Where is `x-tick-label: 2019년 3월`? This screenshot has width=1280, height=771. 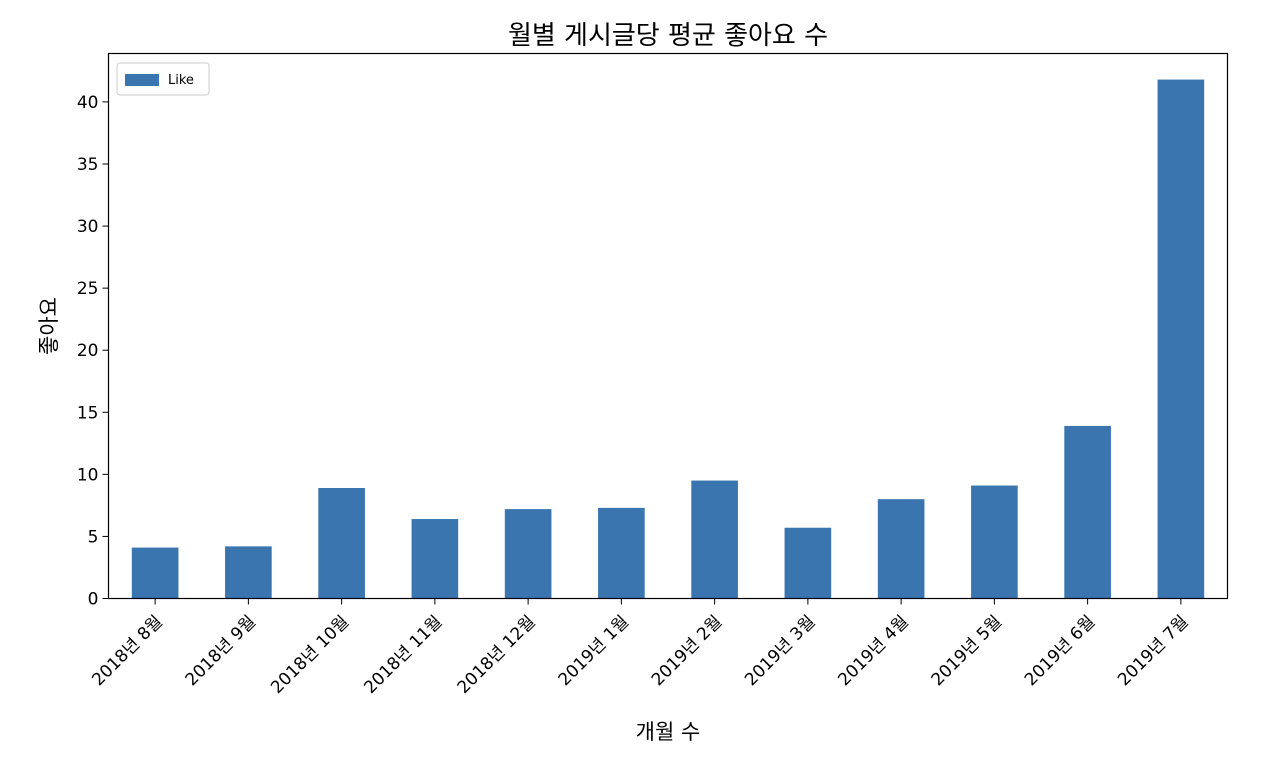
x-tick-label: 2019년 3월 is located at coordinates (780, 651).